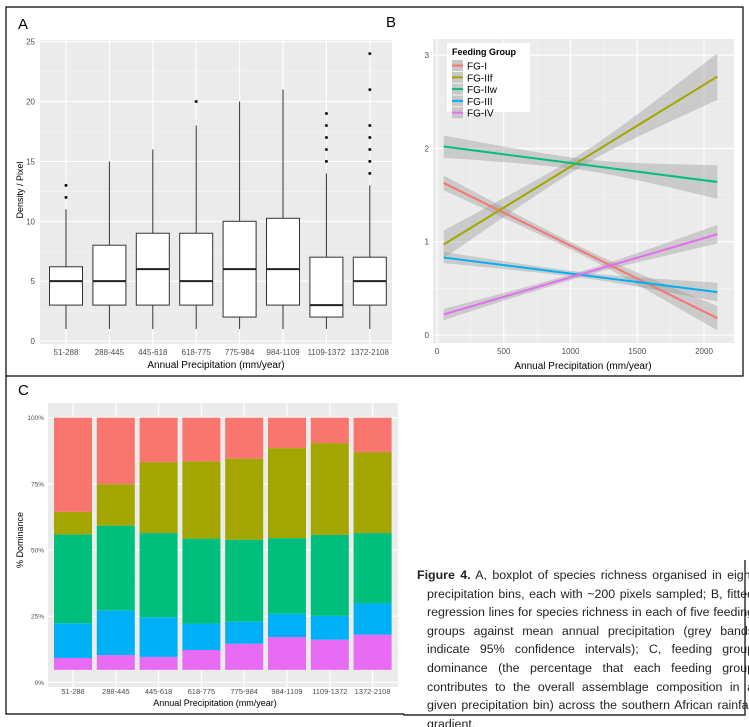 The height and width of the screenshot is (727, 749). I want to click on y-tick-label: 50%, so click(37, 551).